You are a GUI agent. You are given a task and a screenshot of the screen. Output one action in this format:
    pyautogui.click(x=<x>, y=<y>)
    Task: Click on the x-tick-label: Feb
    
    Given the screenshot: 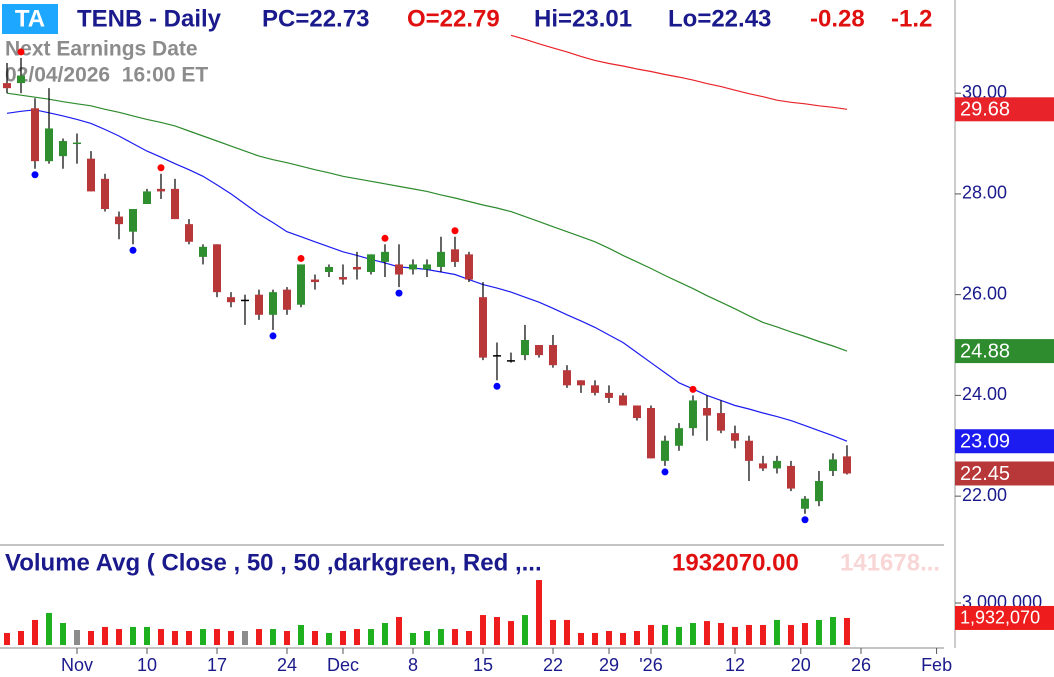 What is the action you would take?
    pyautogui.click(x=936, y=665)
    